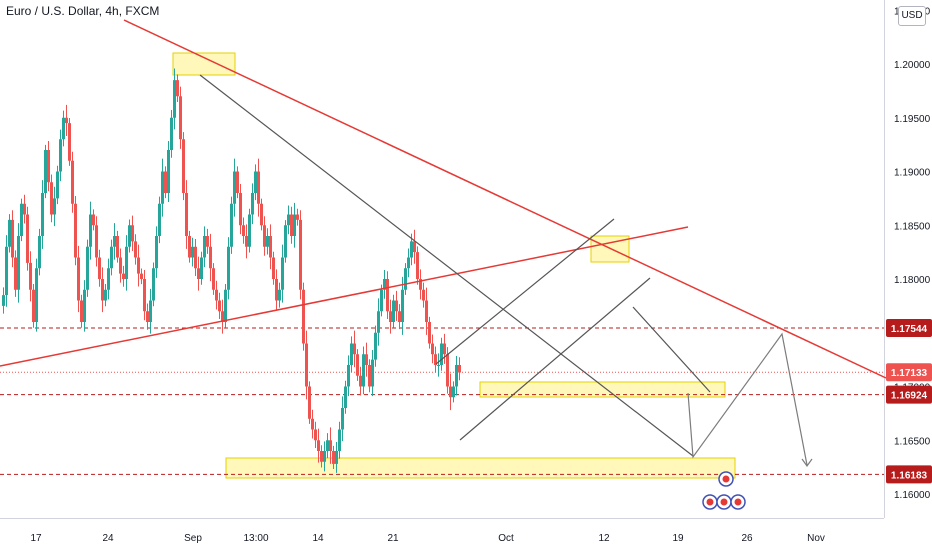  I want to click on x-tick-label: Nov, so click(816, 538).